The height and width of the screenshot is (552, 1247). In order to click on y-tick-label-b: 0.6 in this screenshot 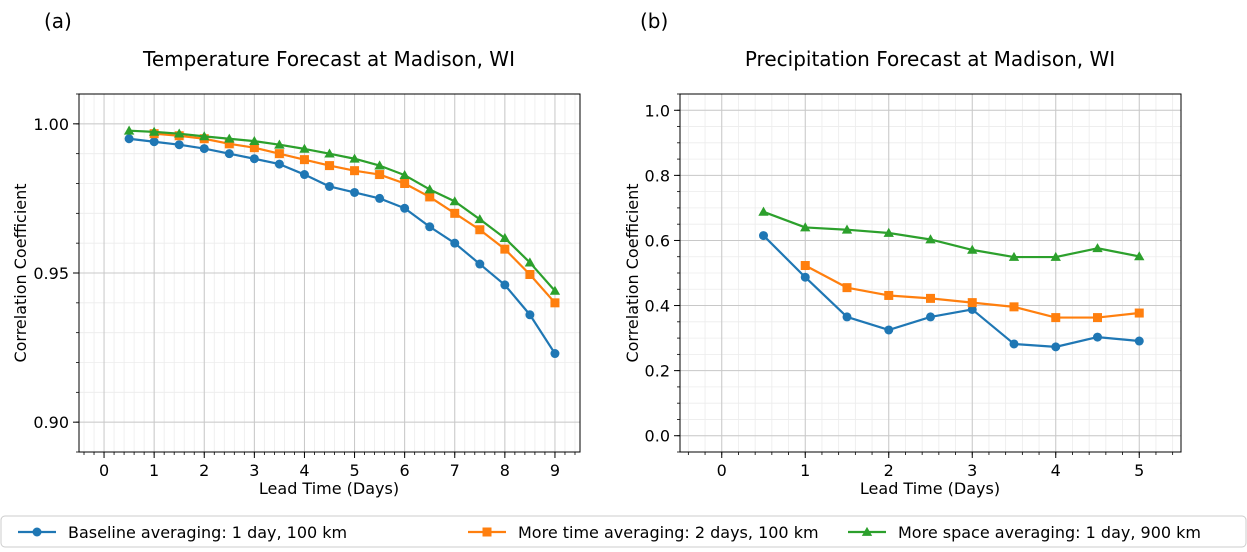, I will do `click(657, 240)`.